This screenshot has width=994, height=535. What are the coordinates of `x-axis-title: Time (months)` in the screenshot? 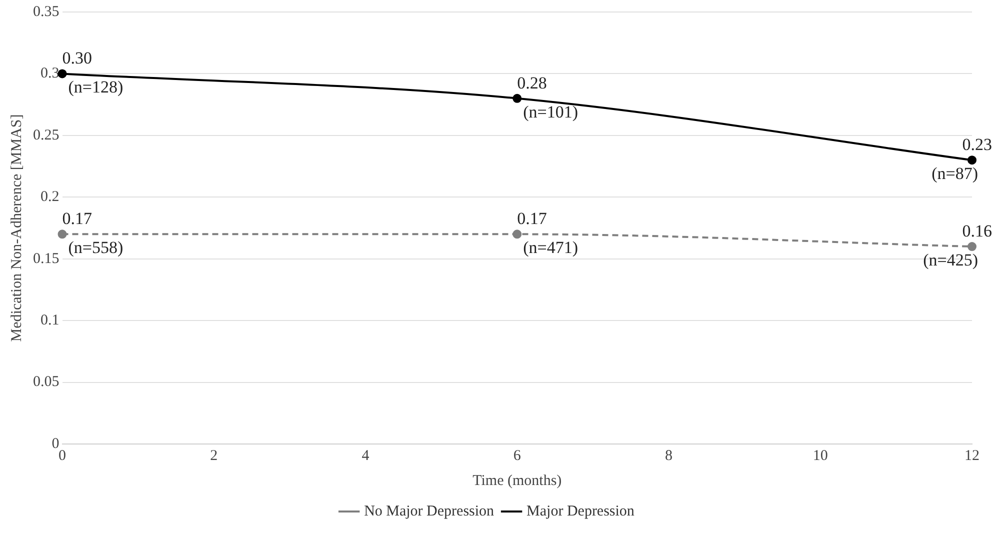 It's located at (517, 480).